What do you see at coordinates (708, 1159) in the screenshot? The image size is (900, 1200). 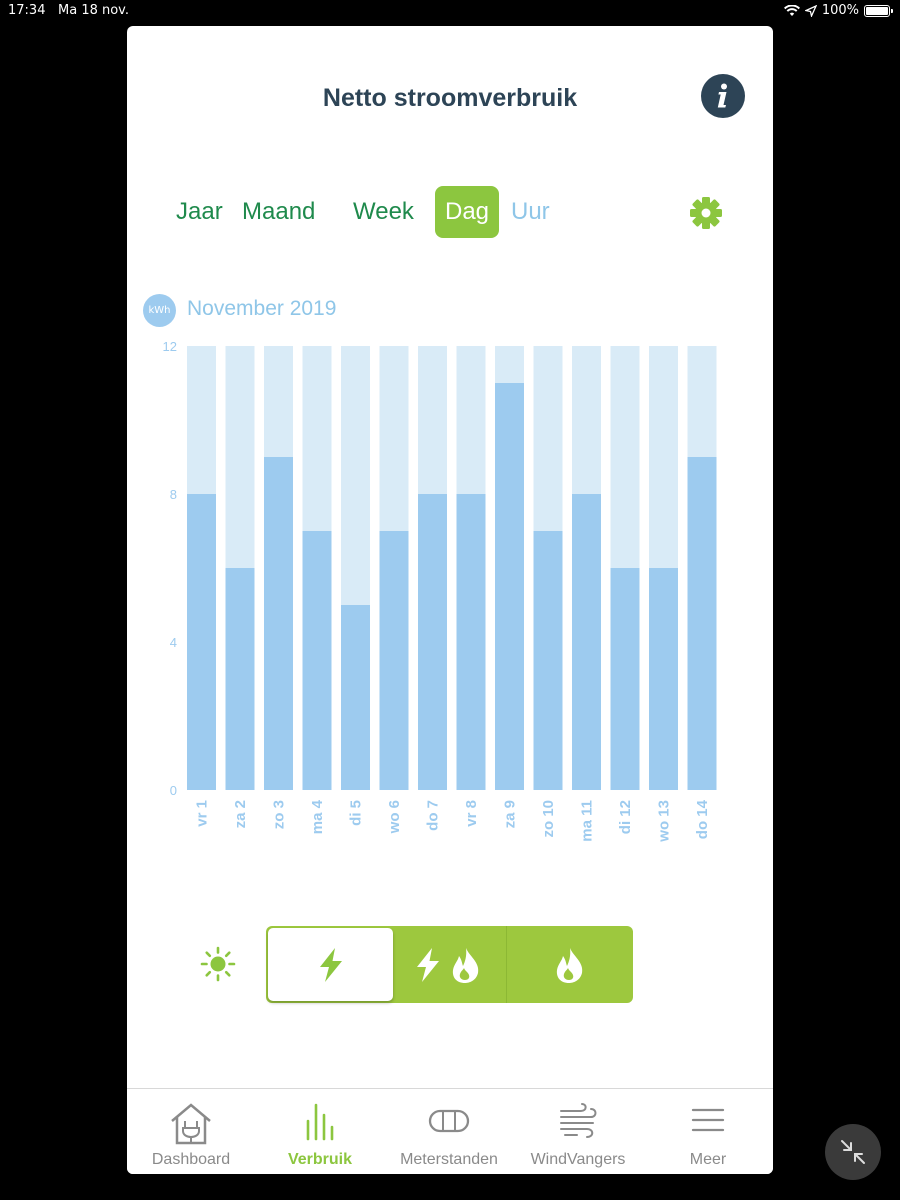 I see `tabbar-label: Meer` at bounding box center [708, 1159].